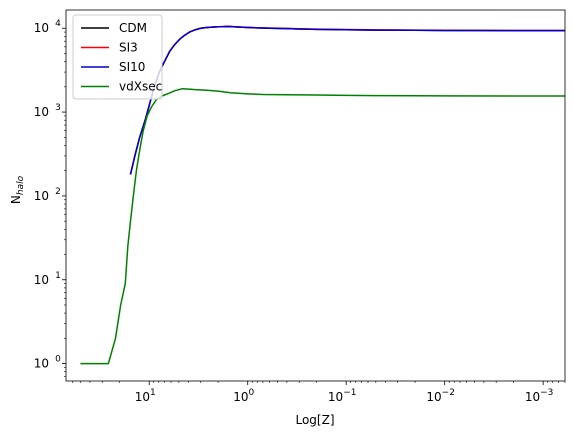 This screenshot has height=437, width=573. What do you see at coordinates (58, 108) in the screenshot?
I see `y-tick-exponent: 3` at bounding box center [58, 108].